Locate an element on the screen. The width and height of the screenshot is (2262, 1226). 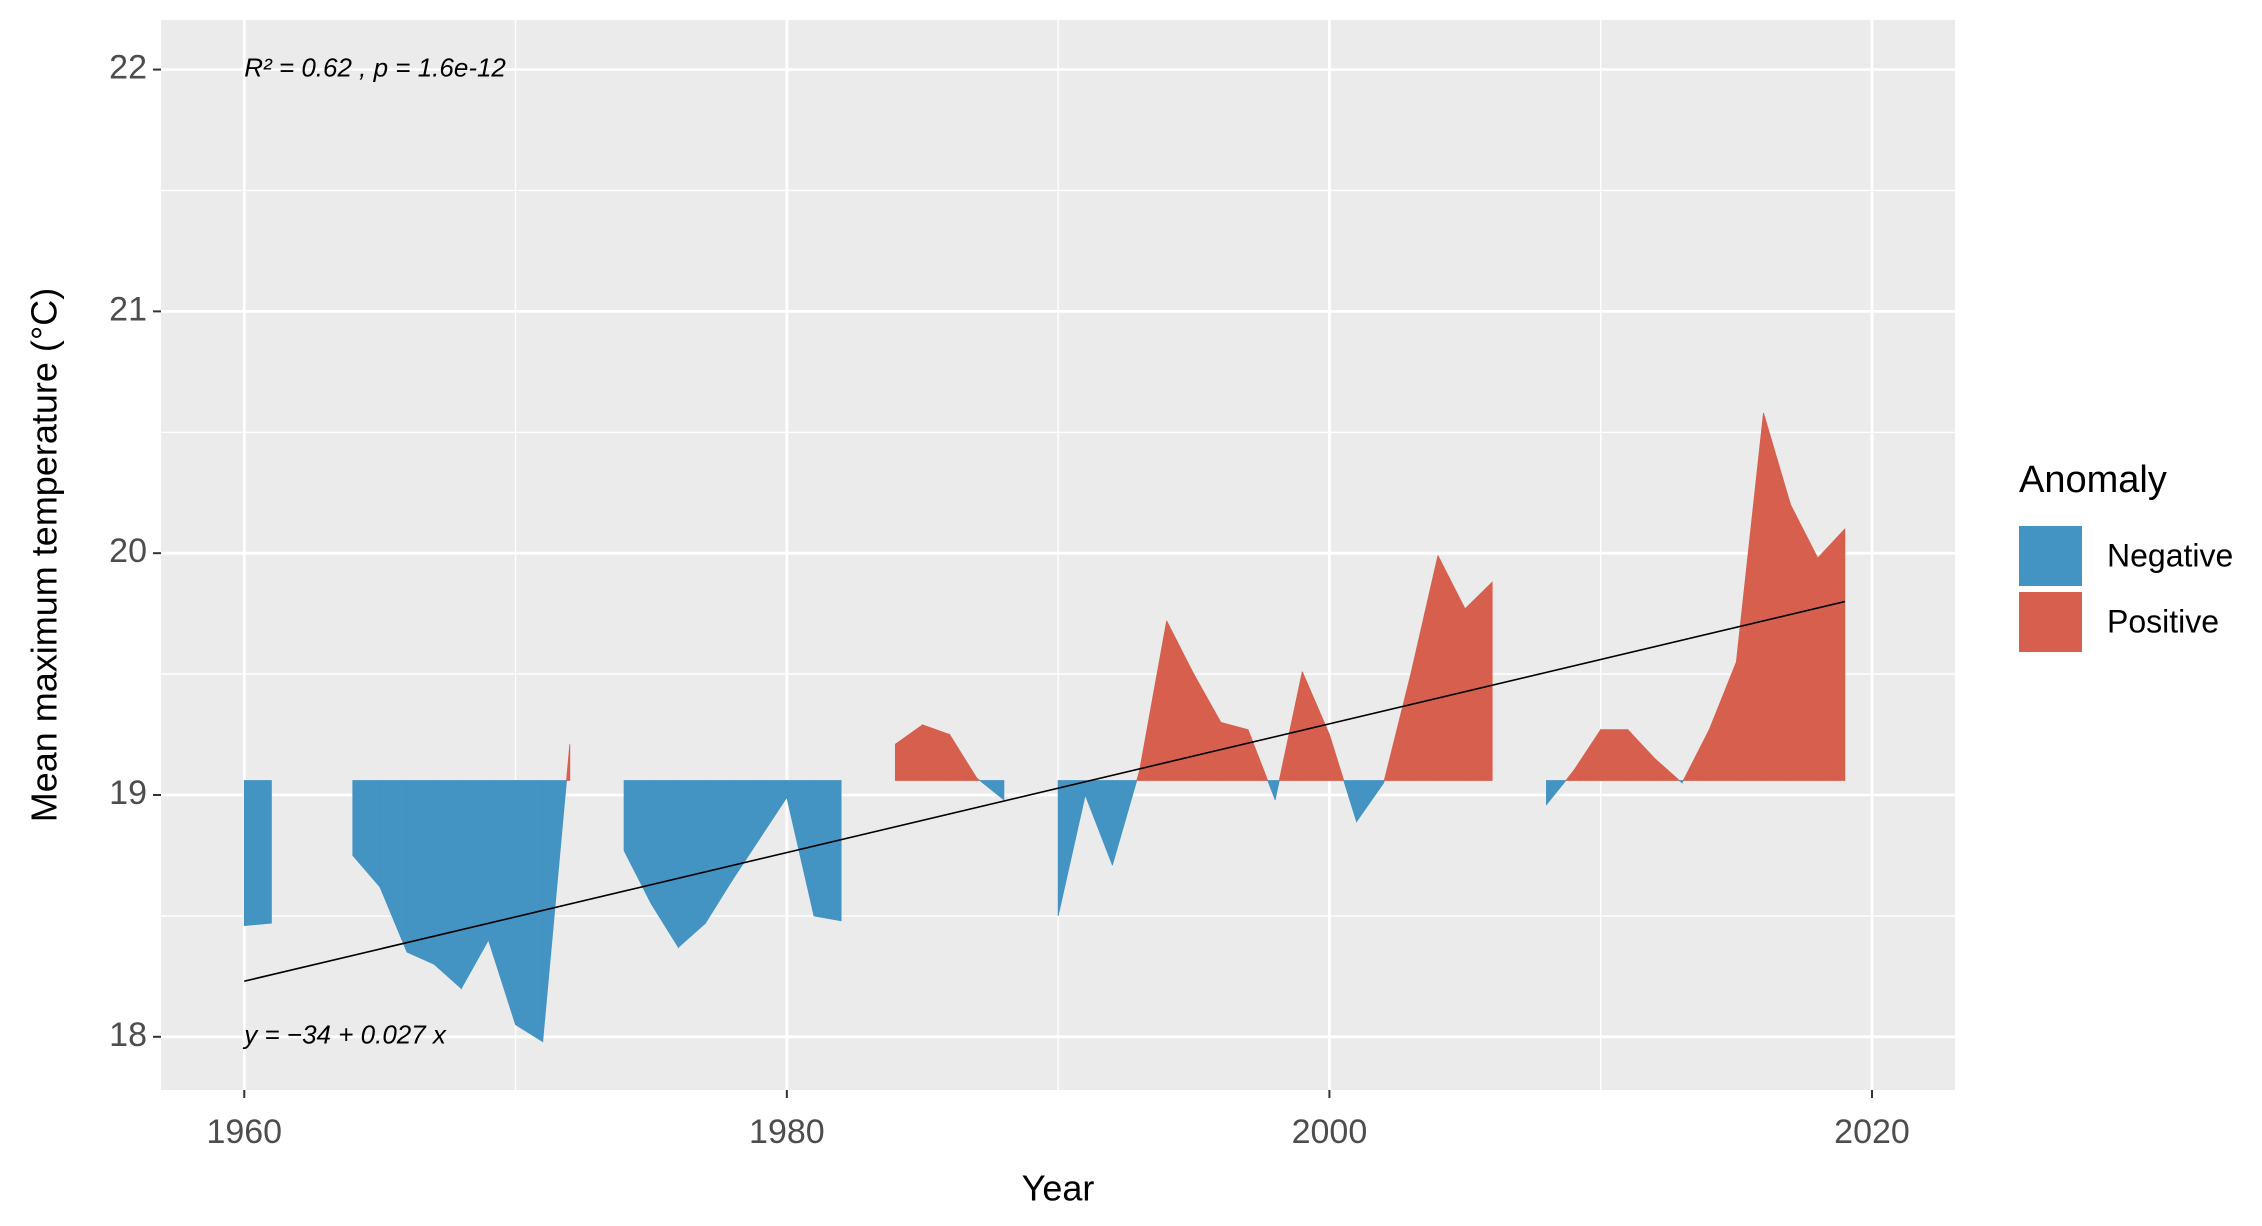
x-tick-label: 2000 is located at coordinates (1330, 1132).